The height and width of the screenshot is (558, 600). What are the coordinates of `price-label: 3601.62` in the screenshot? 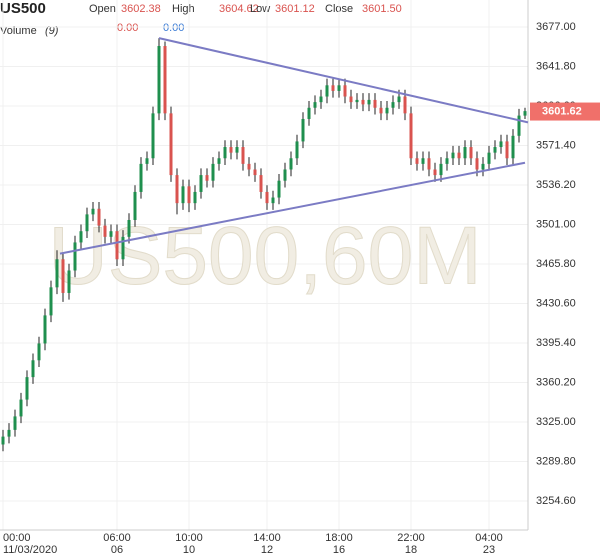 It's located at (562, 111).